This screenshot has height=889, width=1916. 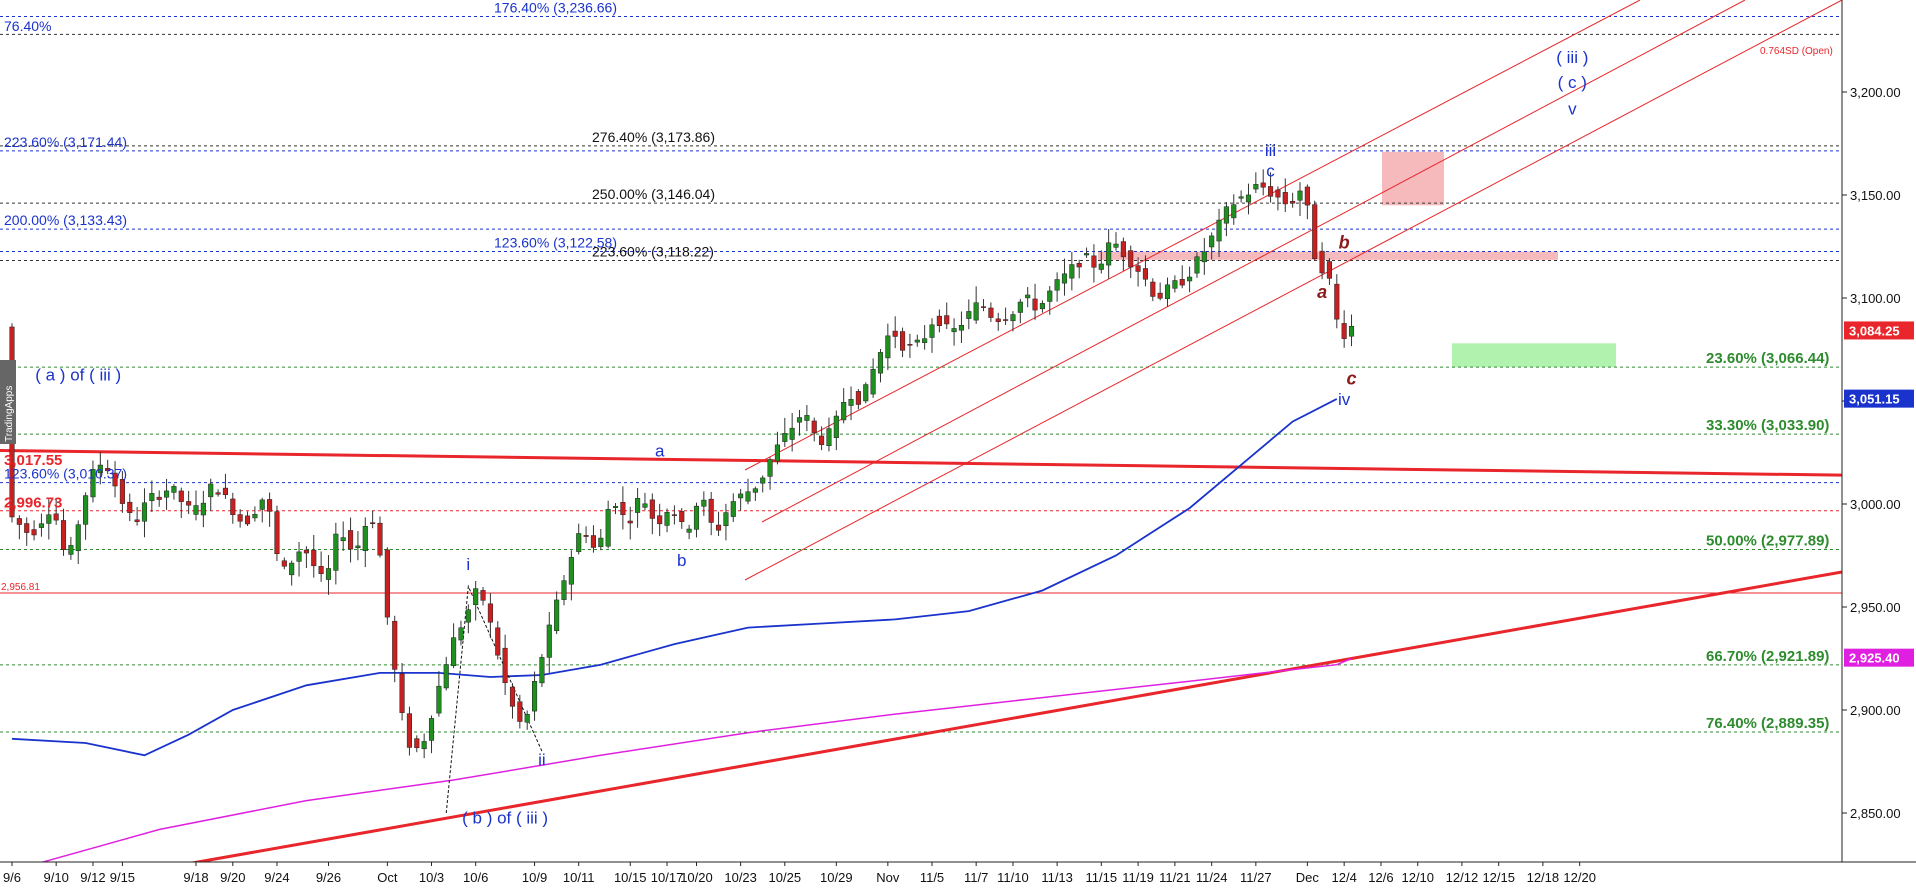 What do you see at coordinates (1875, 607) in the screenshot?
I see `price-axis-tick-label: 2,950.00` at bounding box center [1875, 607].